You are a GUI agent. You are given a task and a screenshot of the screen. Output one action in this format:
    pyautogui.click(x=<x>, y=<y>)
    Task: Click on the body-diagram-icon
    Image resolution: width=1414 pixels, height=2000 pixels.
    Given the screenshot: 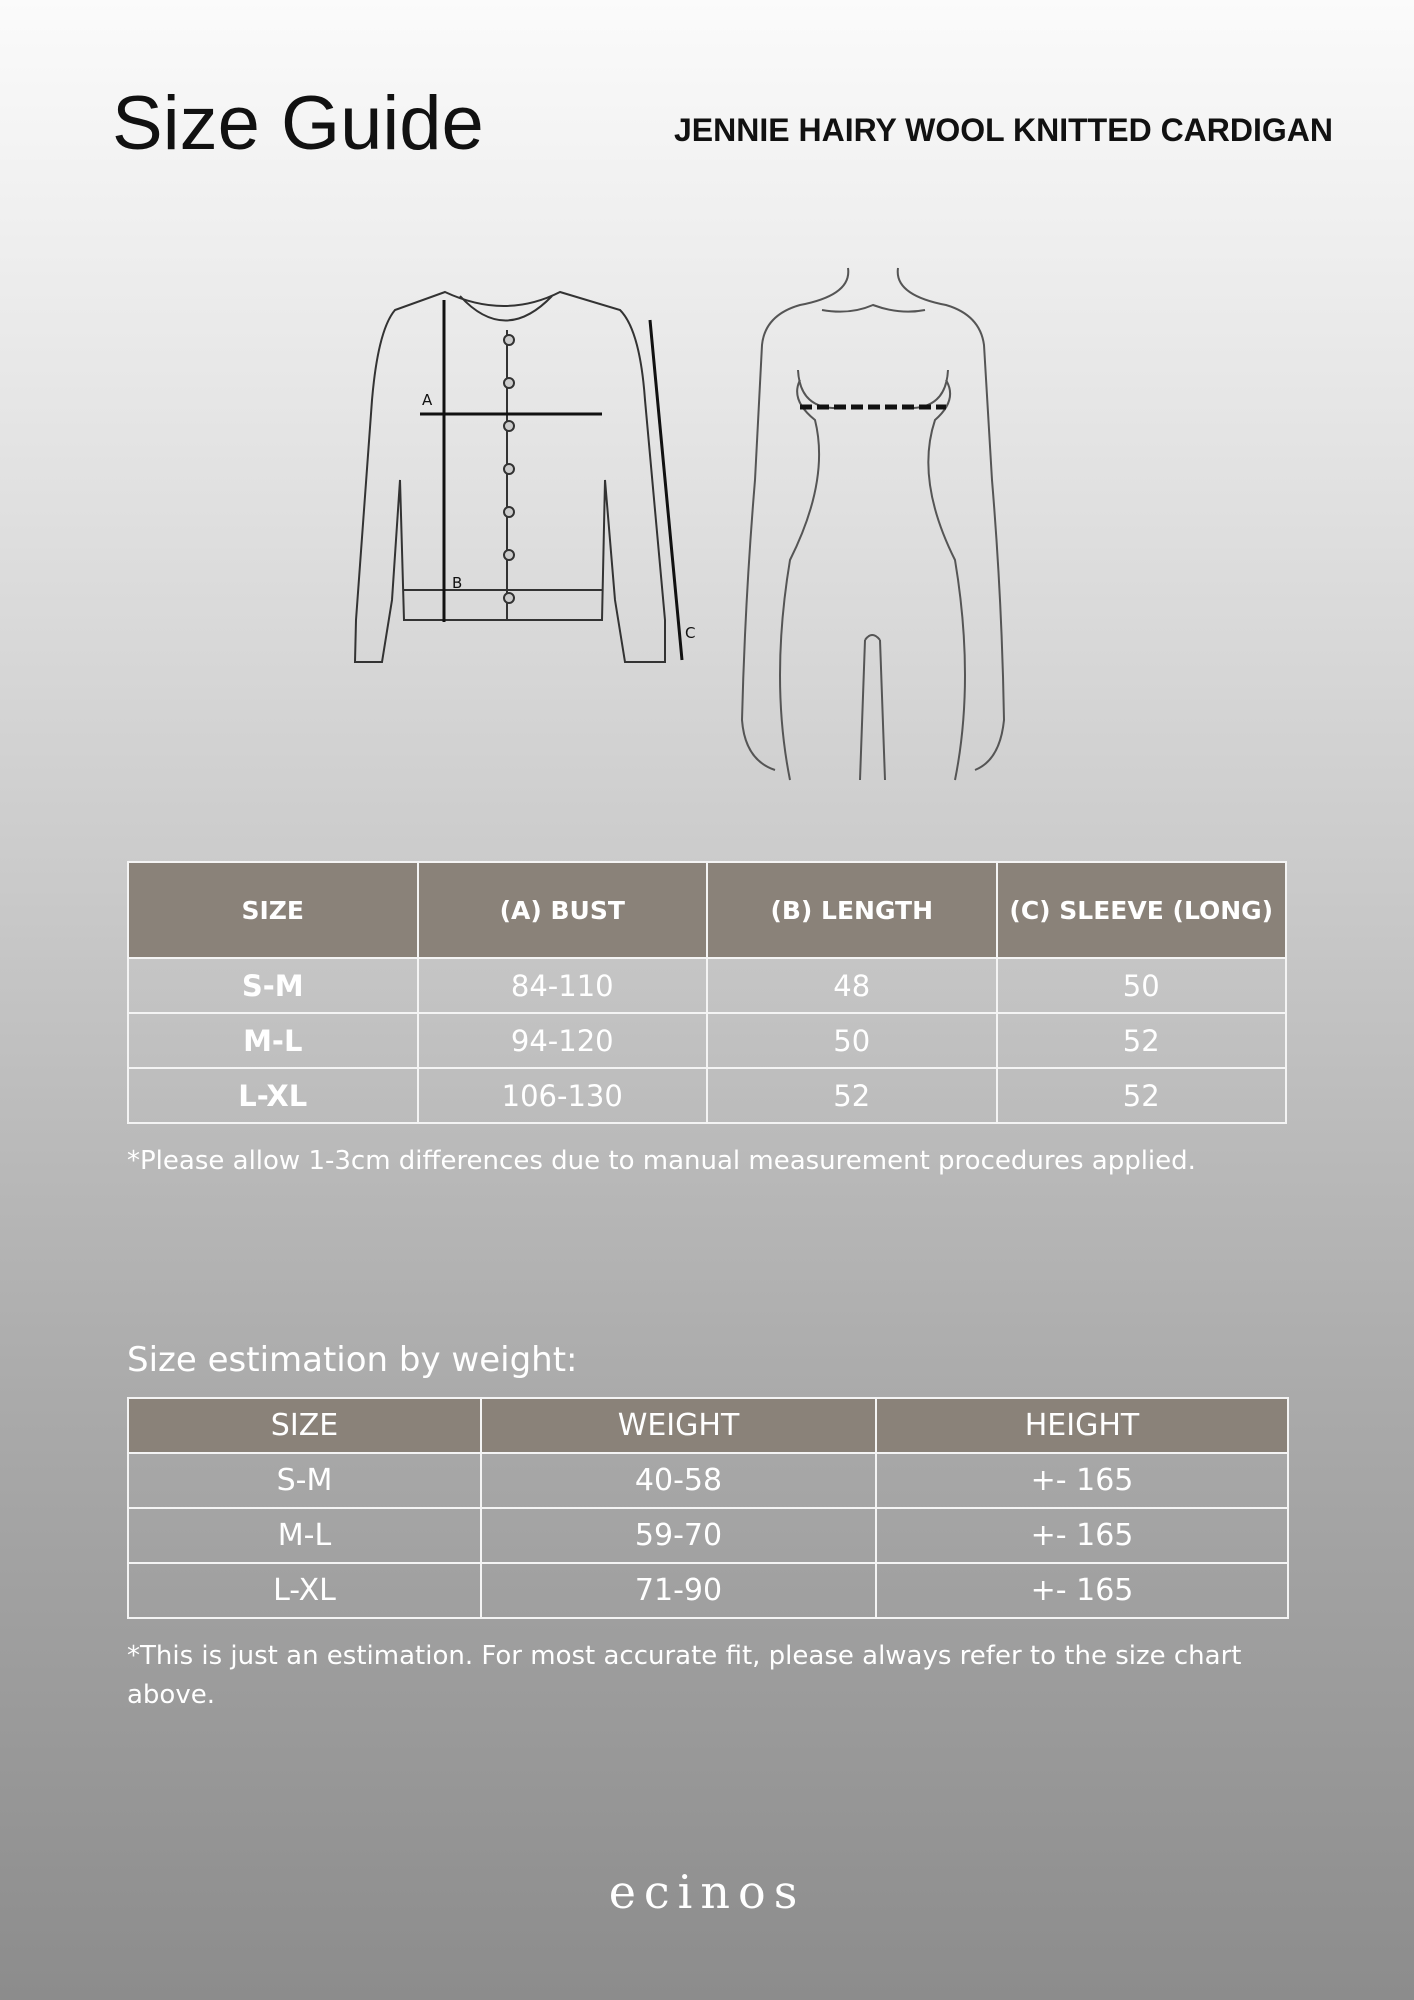 What is the action you would take?
    pyautogui.click(x=873, y=524)
    